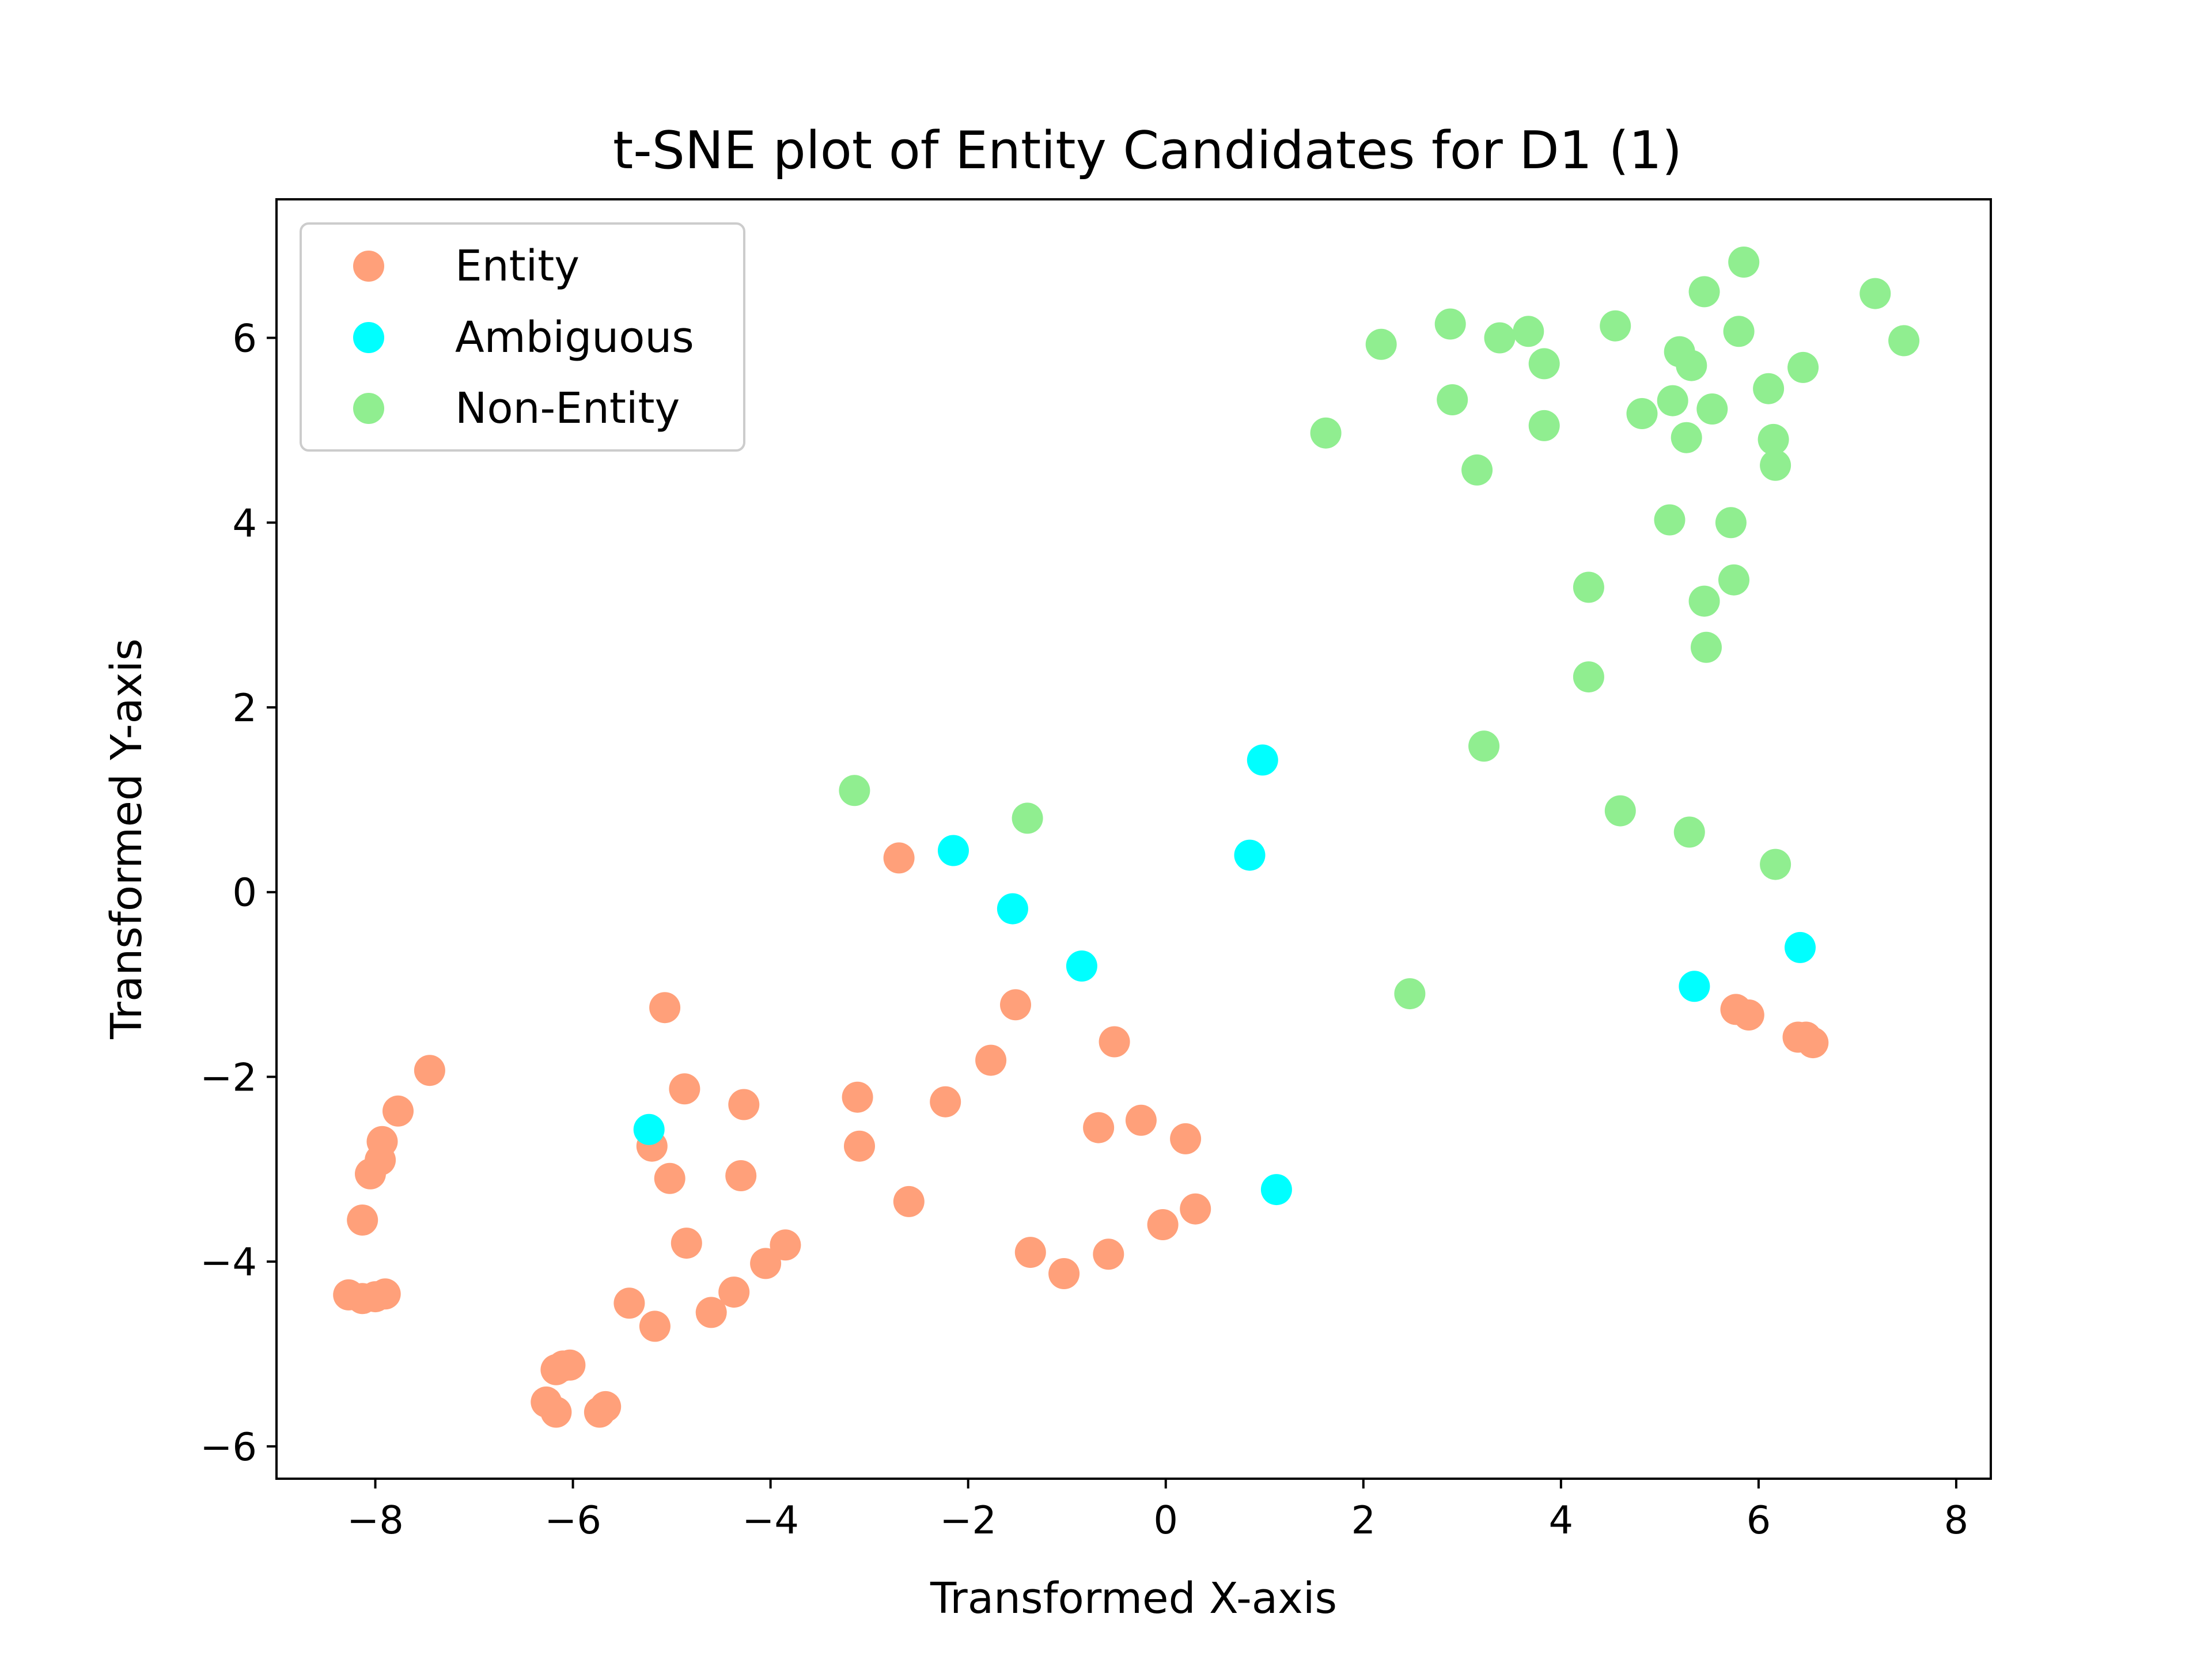 The height and width of the screenshot is (1659, 2212). What do you see at coordinates (1561, 1520) in the screenshot?
I see `x-tick-label: 4` at bounding box center [1561, 1520].